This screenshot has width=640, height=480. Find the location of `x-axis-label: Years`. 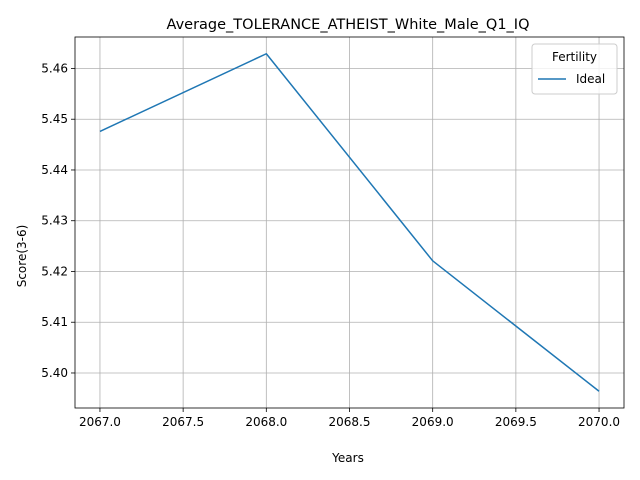

x-axis-label: Years is located at coordinates (347, 458).